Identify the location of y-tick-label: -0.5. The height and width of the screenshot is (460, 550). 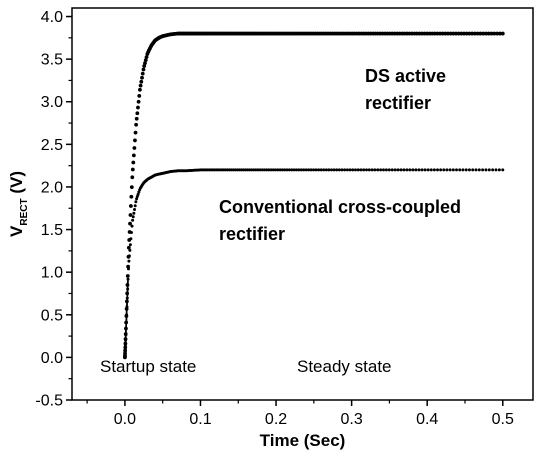
(49, 401).